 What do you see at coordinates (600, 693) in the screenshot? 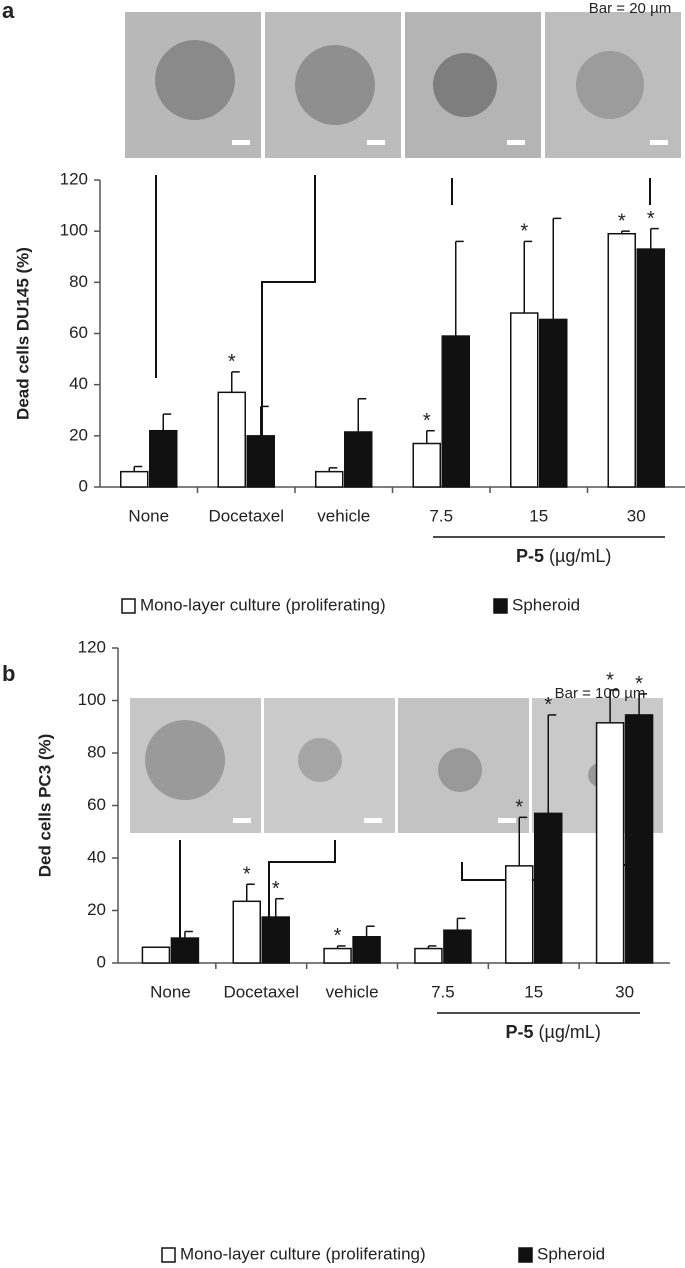
I see `scale-note: Bar = 100 µm` at bounding box center [600, 693].